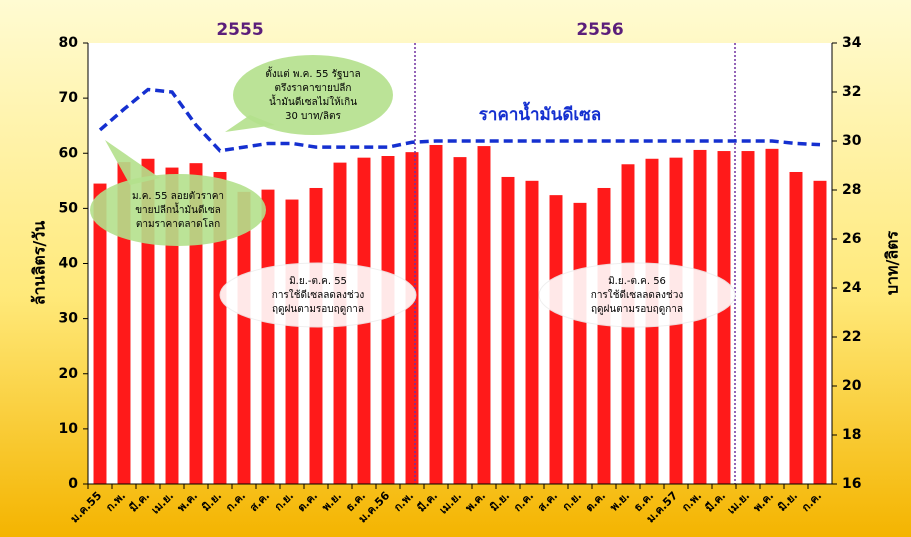  What do you see at coordinates (178, 223) in the screenshot?
I see `callout-text: ตามราคาตลาดโลก` at bounding box center [178, 223].